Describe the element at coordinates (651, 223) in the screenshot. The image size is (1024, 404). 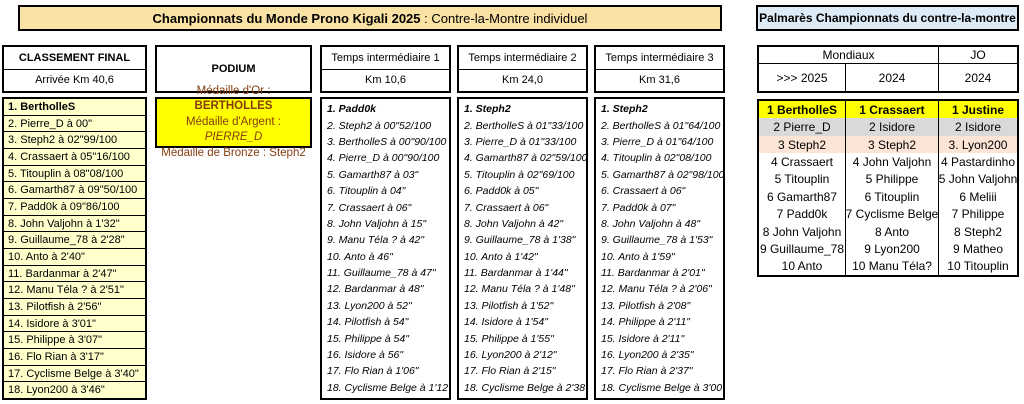
I see `ti3-rank-cell: 8. John Valjohn à 48"` at that location.